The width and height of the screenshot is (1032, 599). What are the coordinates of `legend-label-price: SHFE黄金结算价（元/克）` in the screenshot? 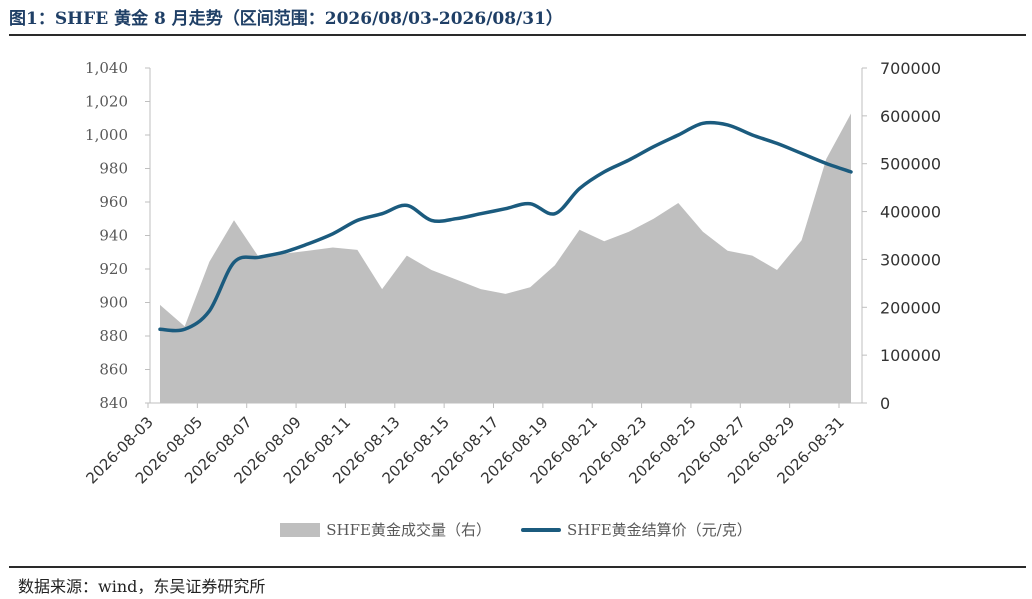 It's located at (659, 530).